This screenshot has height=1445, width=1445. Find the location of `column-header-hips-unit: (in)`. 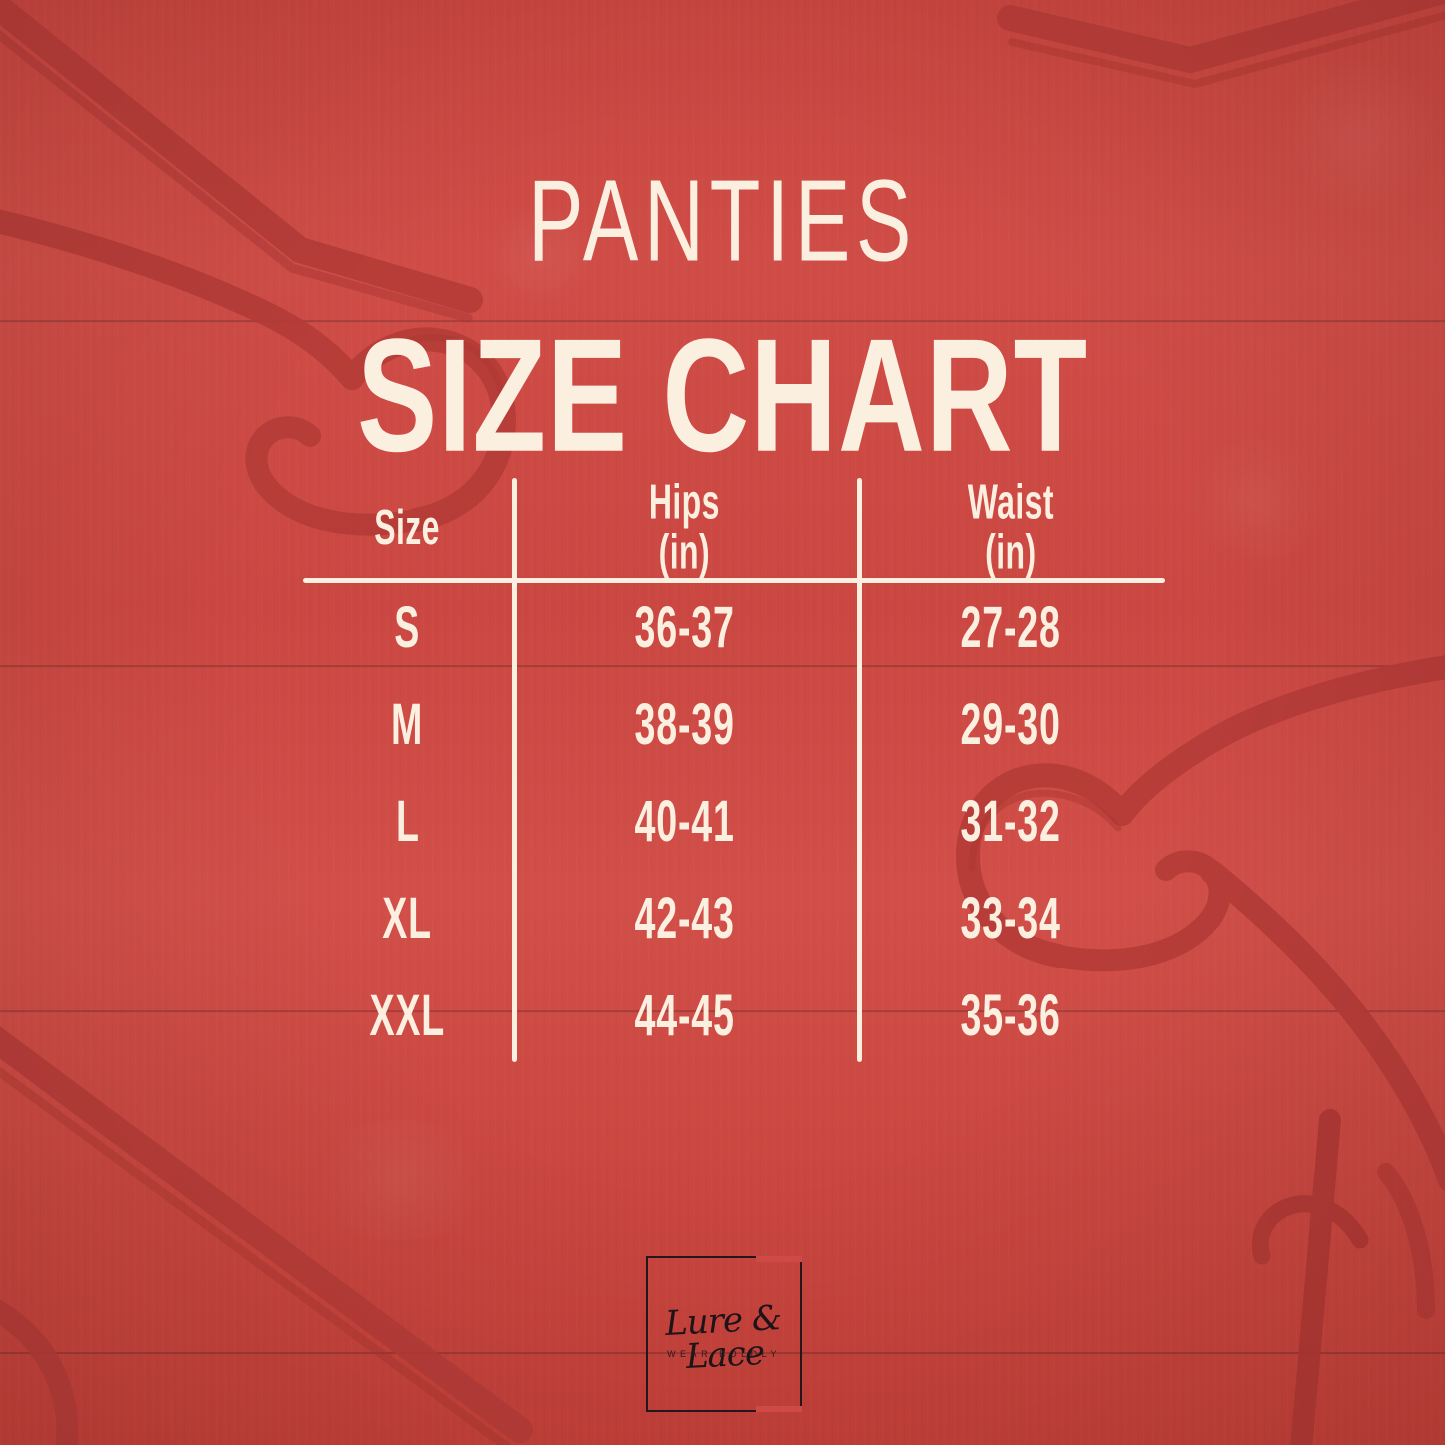

column-header-hips-unit: (in) is located at coordinates (684, 552).